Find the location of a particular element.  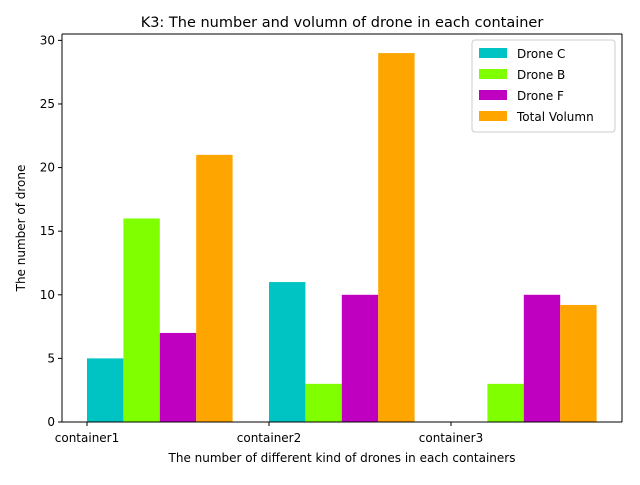

bar-drone-f-container3 is located at coordinates (542, 358).